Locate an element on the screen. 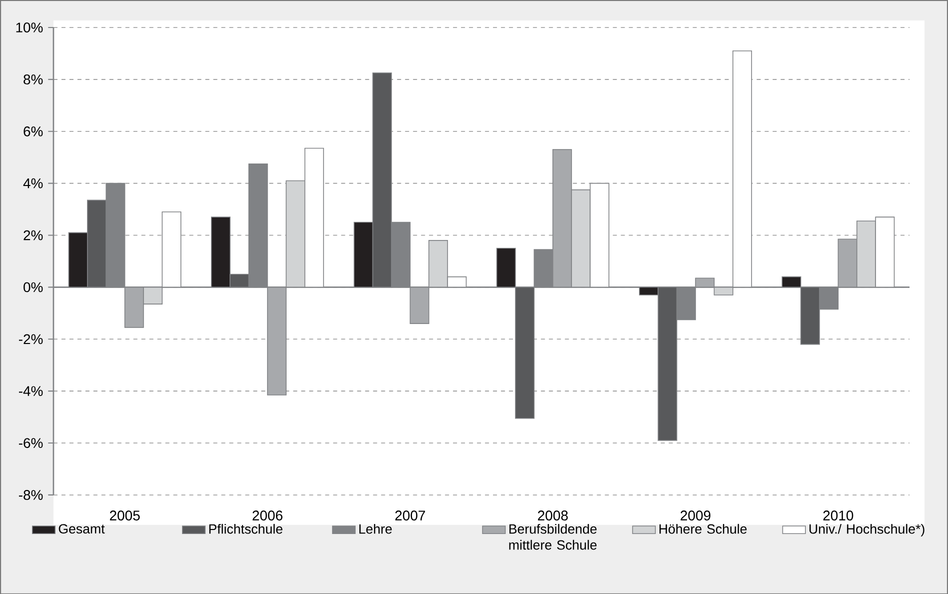 The height and width of the screenshot is (594, 948). y-tick-label: -8% is located at coordinates (30, 495).